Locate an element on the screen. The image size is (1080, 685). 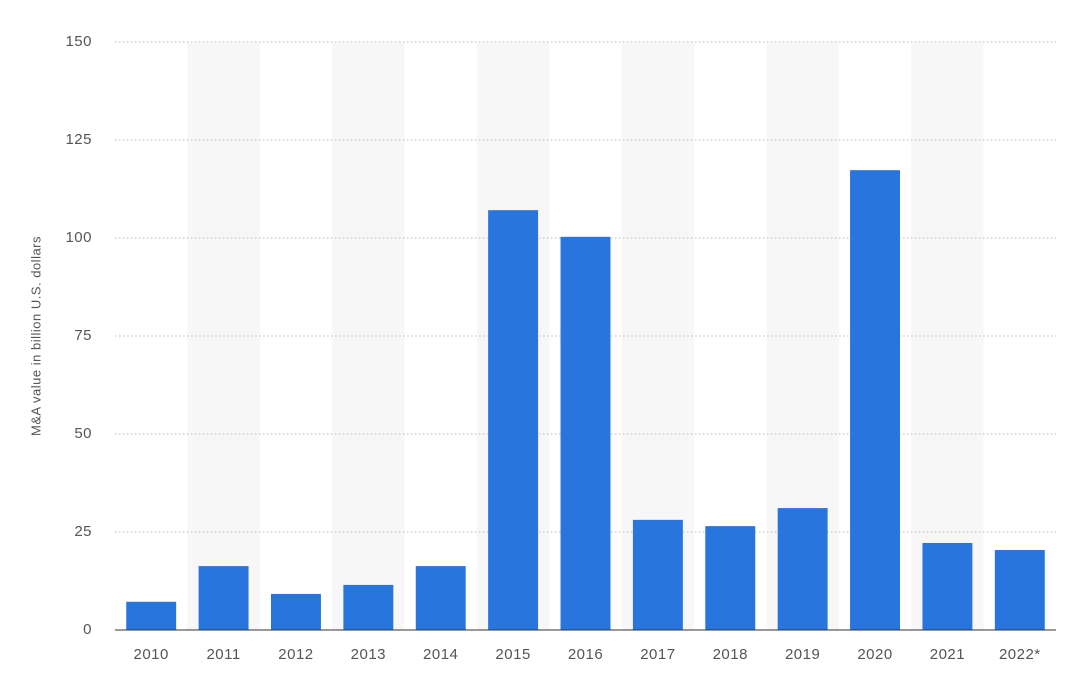
x-tick-label: 2020 is located at coordinates (874, 654).